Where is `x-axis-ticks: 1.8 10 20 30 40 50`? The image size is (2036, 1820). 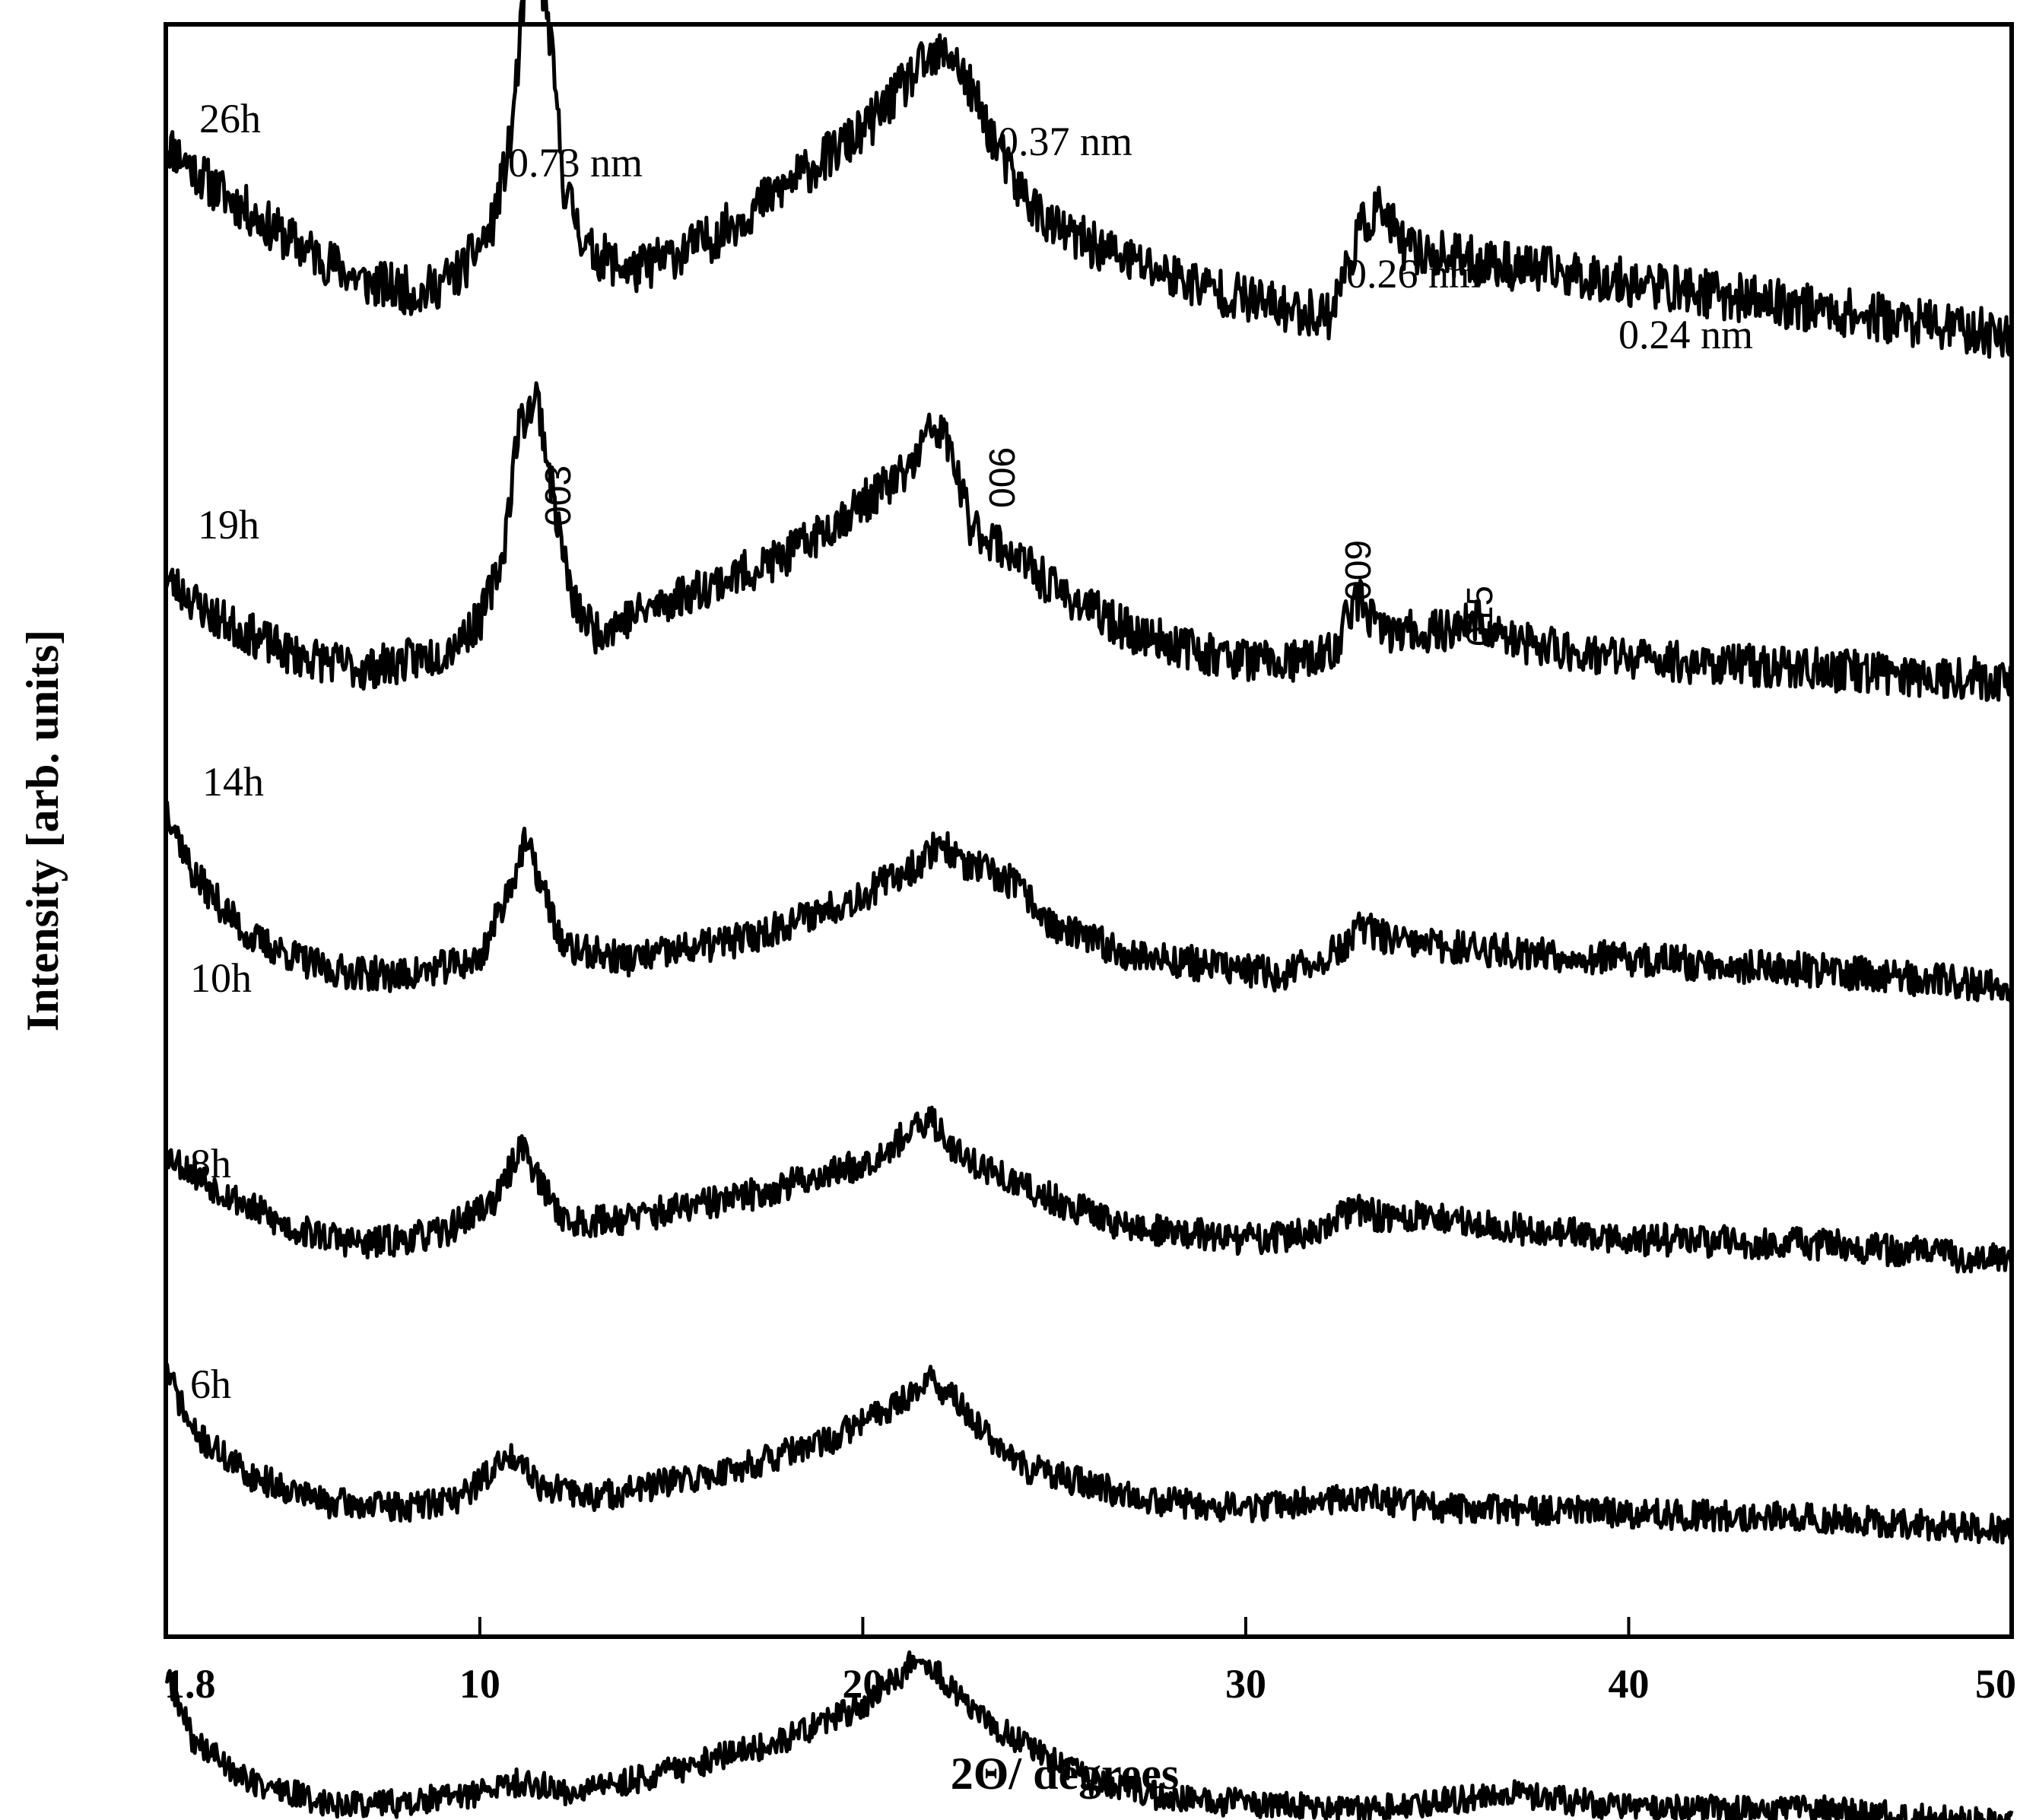
x-axis-ticks: 1.8 10 20 30 40 50 is located at coordinates (1090, 1662).